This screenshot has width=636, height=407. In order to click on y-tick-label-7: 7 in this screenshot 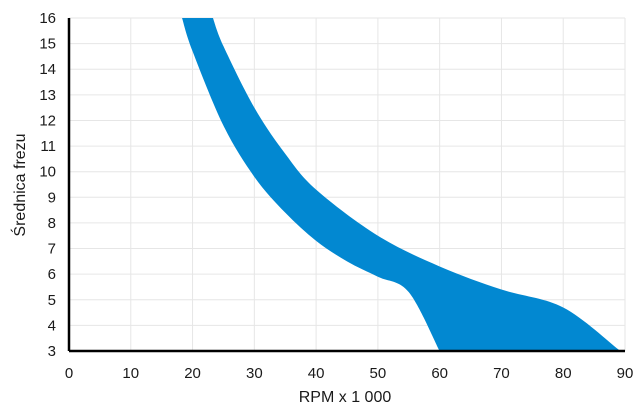, I will do `click(52, 249)`.